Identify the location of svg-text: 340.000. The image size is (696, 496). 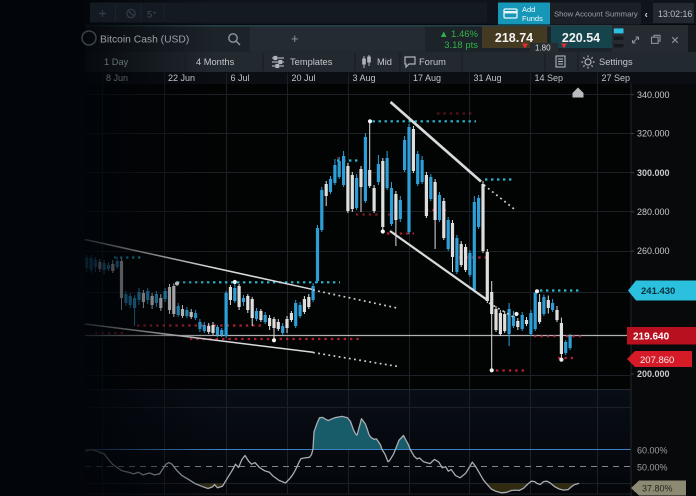
(653, 95).